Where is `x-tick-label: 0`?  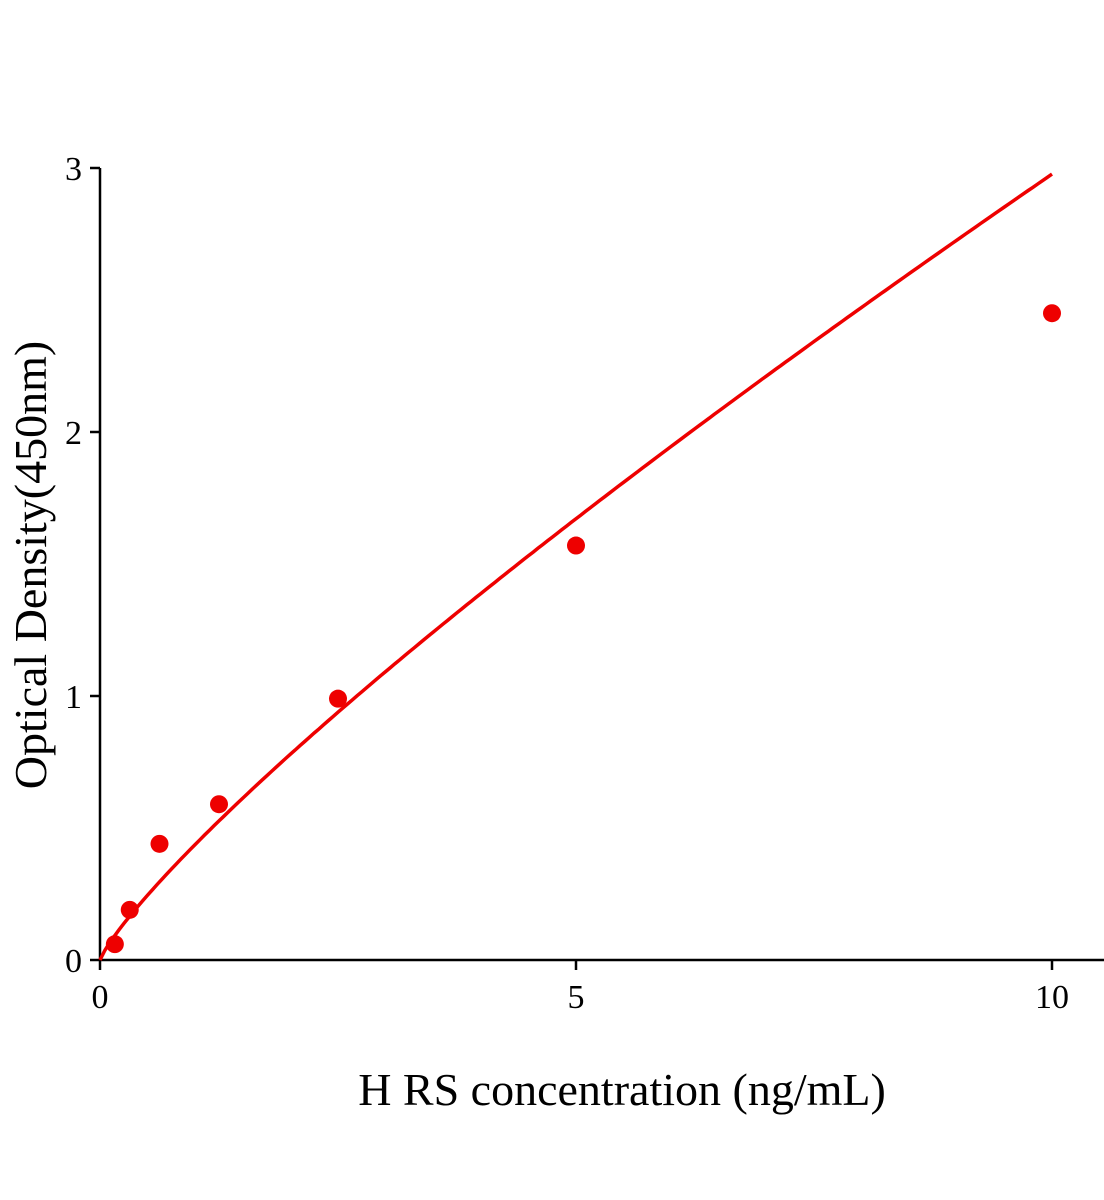 x-tick-label: 0 is located at coordinates (100, 997).